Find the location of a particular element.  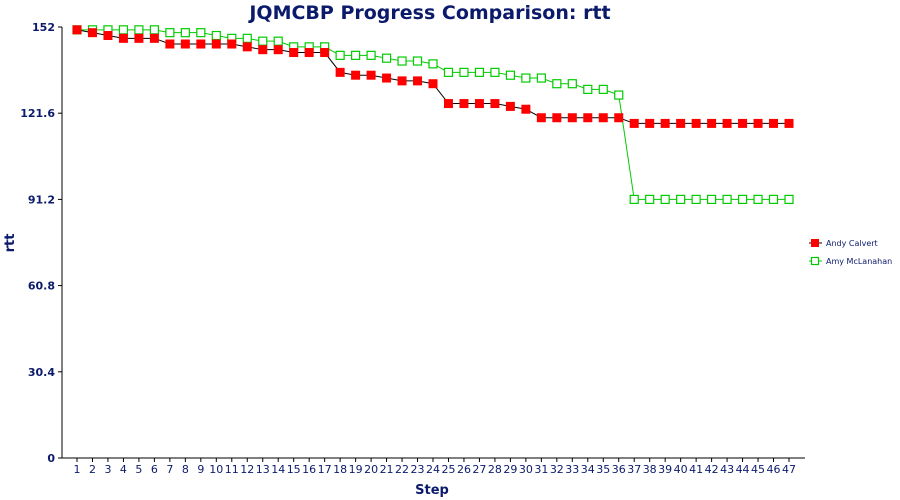

x-tick-label: 40 is located at coordinates (681, 469).